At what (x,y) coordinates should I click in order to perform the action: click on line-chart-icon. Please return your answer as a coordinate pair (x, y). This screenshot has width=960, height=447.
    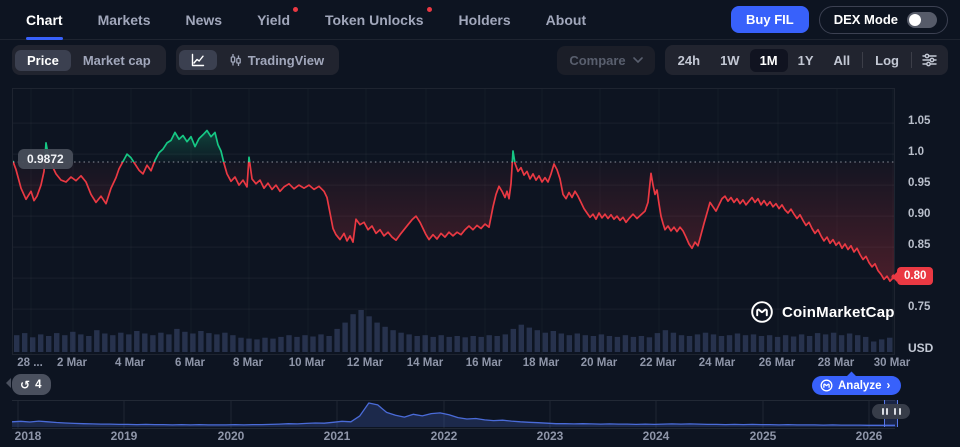
    Looking at the image, I should click on (197, 60).